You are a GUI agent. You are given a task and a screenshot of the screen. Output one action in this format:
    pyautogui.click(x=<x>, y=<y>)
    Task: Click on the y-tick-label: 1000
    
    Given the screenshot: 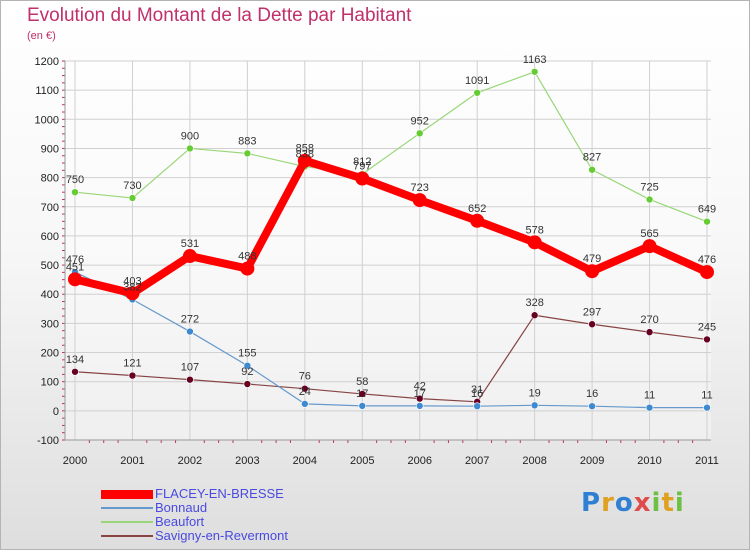 What is the action you would take?
    pyautogui.click(x=47, y=120)
    